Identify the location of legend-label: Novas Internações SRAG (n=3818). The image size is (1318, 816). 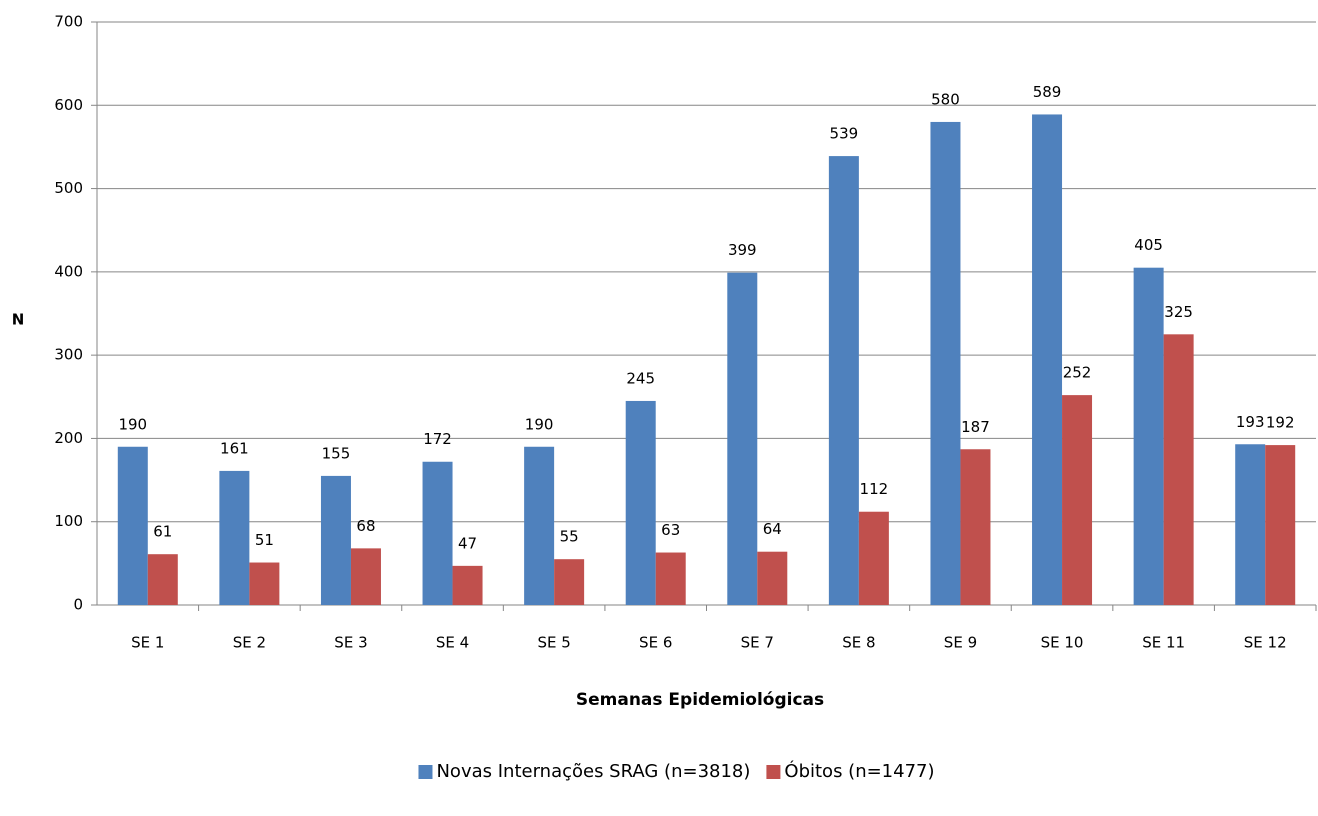
(593, 771).